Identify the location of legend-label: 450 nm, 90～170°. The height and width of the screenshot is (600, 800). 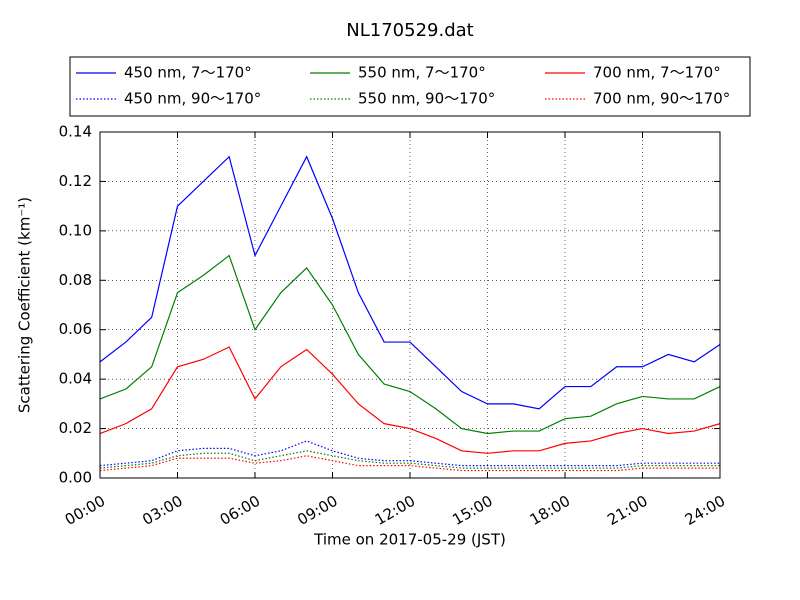
(192, 99).